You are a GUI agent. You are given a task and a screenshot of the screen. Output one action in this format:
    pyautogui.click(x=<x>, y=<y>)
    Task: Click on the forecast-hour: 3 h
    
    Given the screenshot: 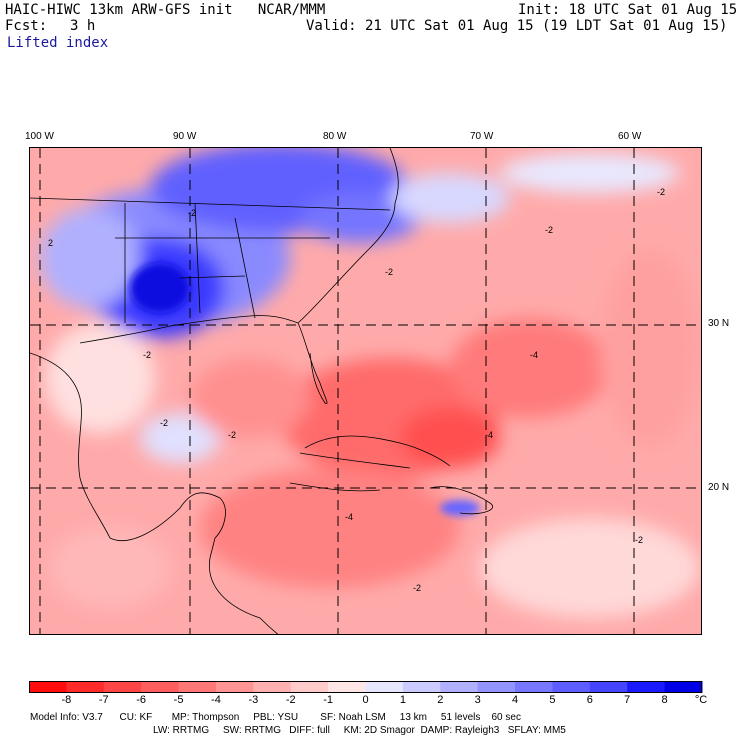 What is the action you would take?
    pyautogui.click(x=83, y=26)
    